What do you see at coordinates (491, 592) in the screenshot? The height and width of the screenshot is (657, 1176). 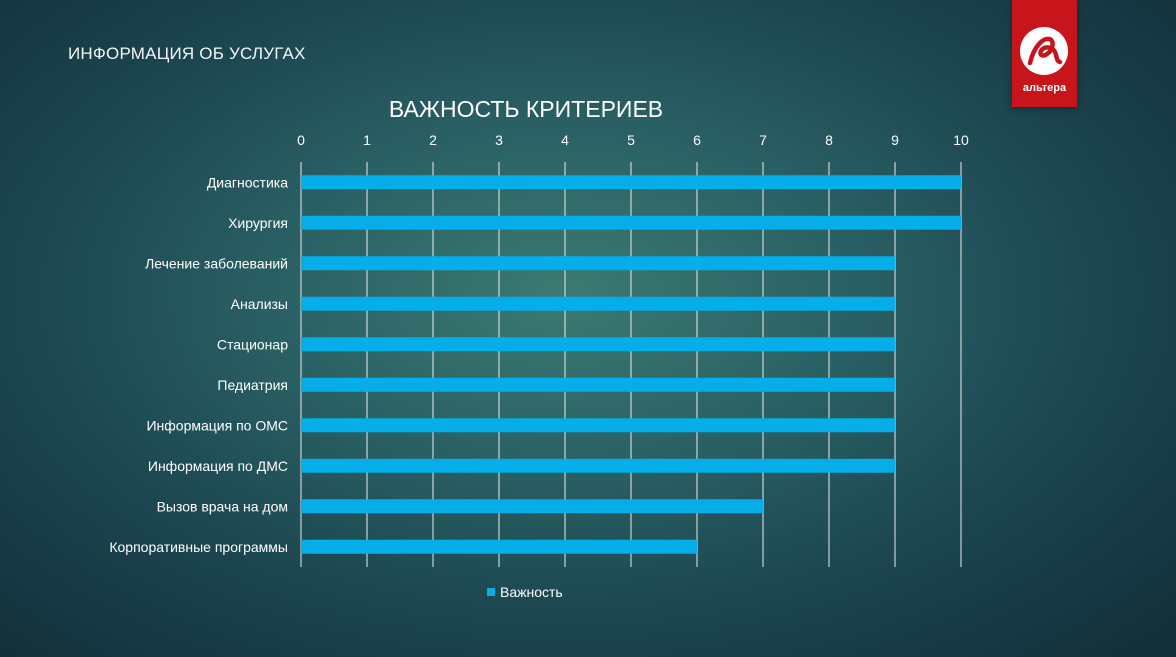 I see `legend-swatch` at bounding box center [491, 592].